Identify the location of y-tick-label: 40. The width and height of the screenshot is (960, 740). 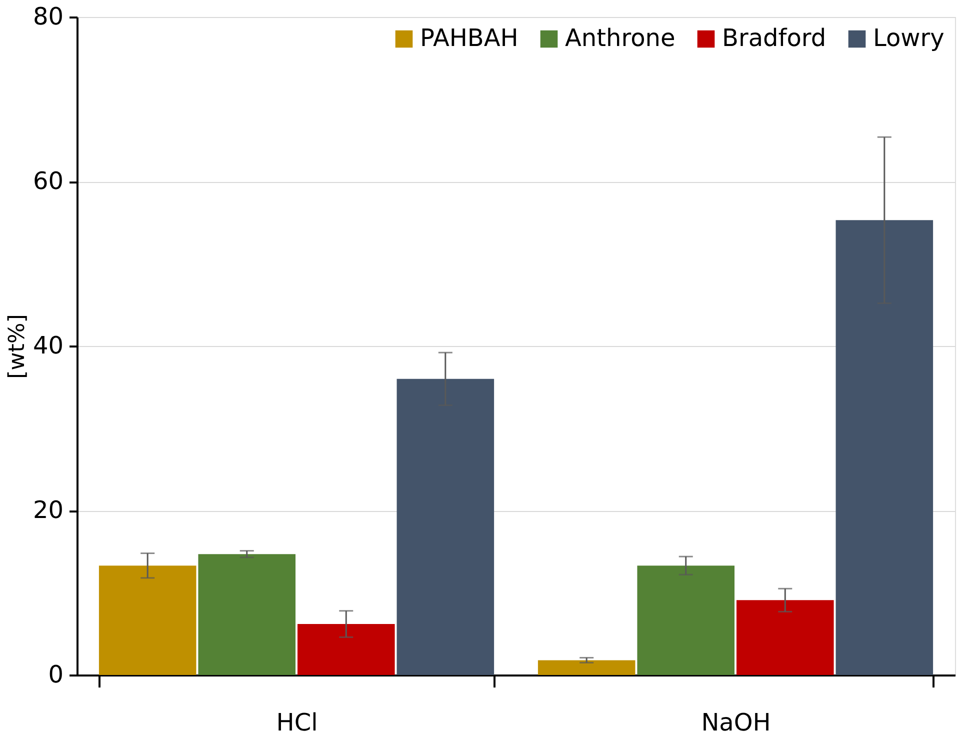
(48, 346).